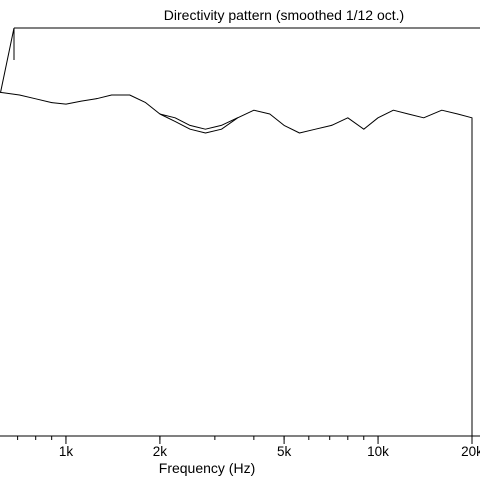 This screenshot has width=480, height=480. Describe the element at coordinates (284, 451) in the screenshot. I see `x-tick-label: 5k` at that location.